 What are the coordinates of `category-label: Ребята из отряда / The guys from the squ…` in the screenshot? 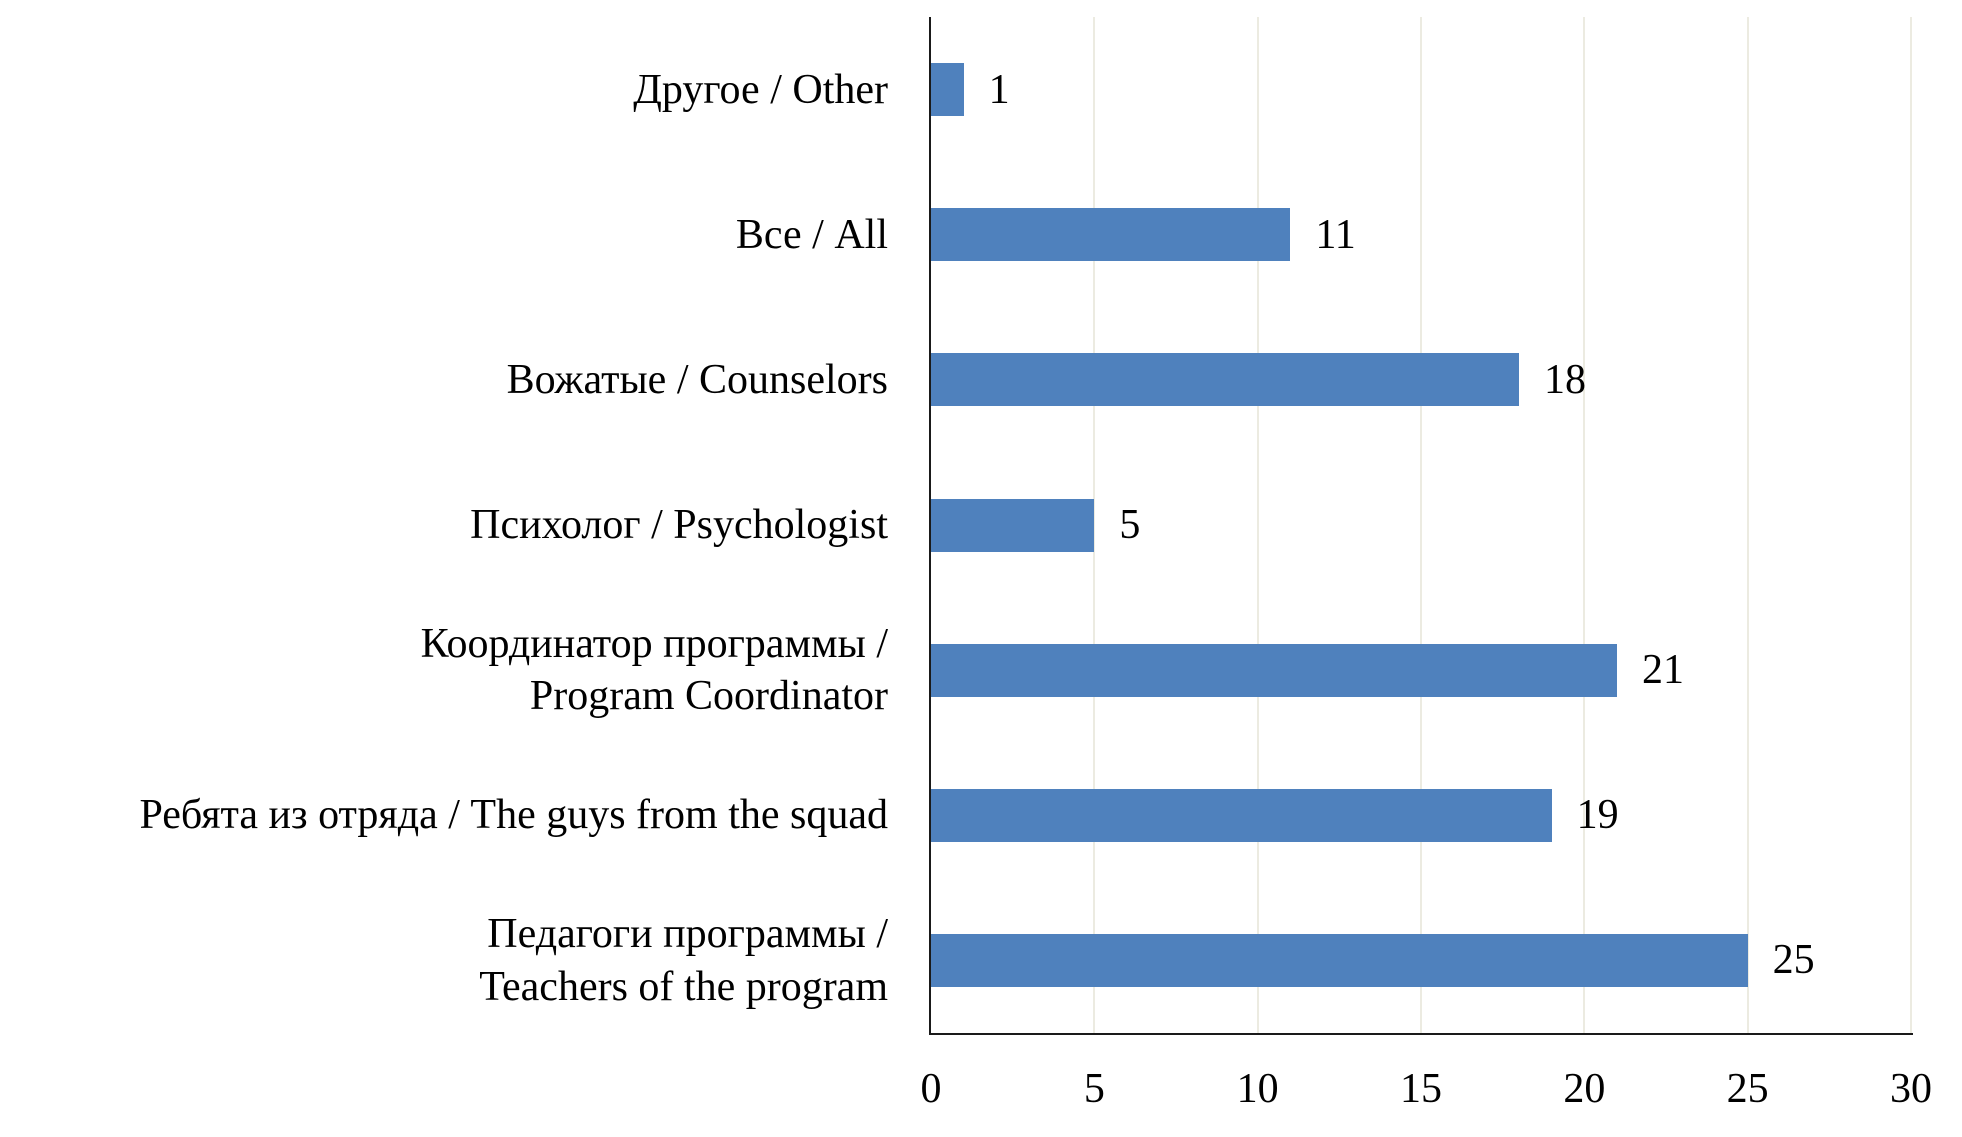 It's located at (513, 815).